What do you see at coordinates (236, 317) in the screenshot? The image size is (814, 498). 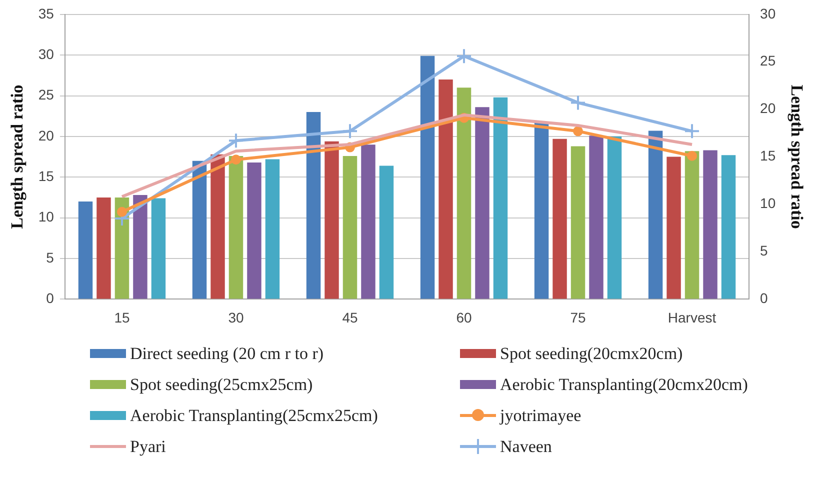 I see `x-tick-label: 30` at bounding box center [236, 317].